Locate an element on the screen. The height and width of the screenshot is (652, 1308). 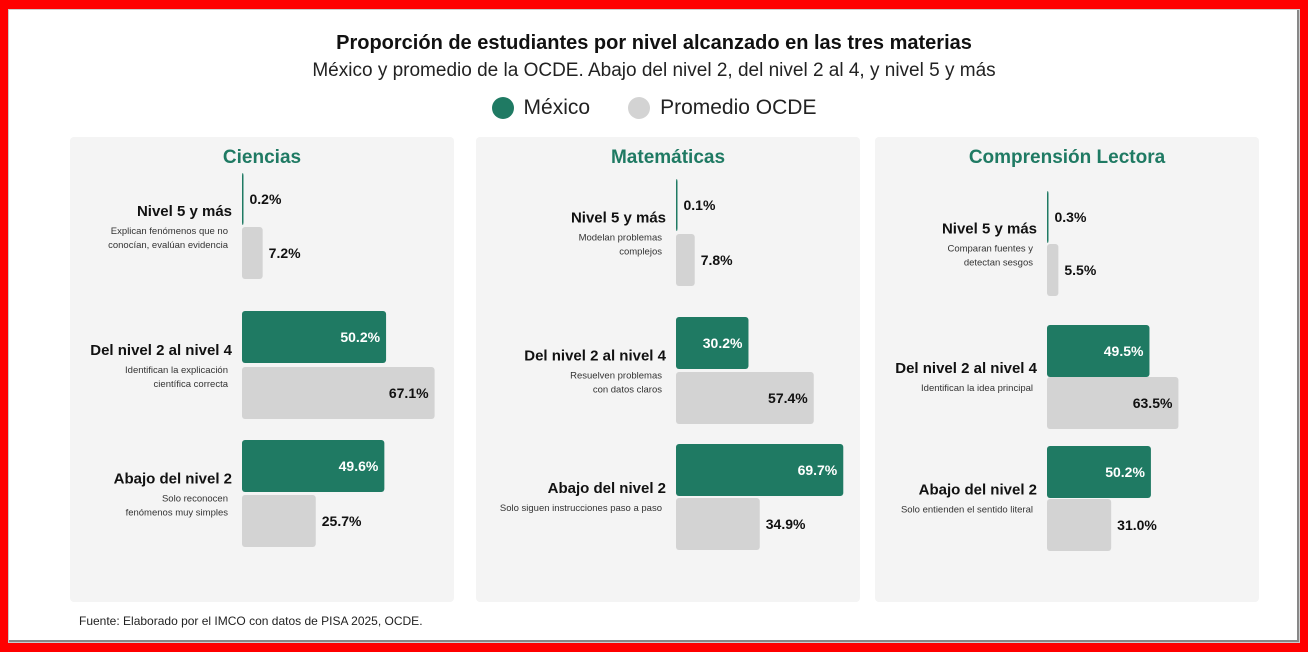
panel-title-matematicas: Matemáticas is located at coordinates (668, 157).